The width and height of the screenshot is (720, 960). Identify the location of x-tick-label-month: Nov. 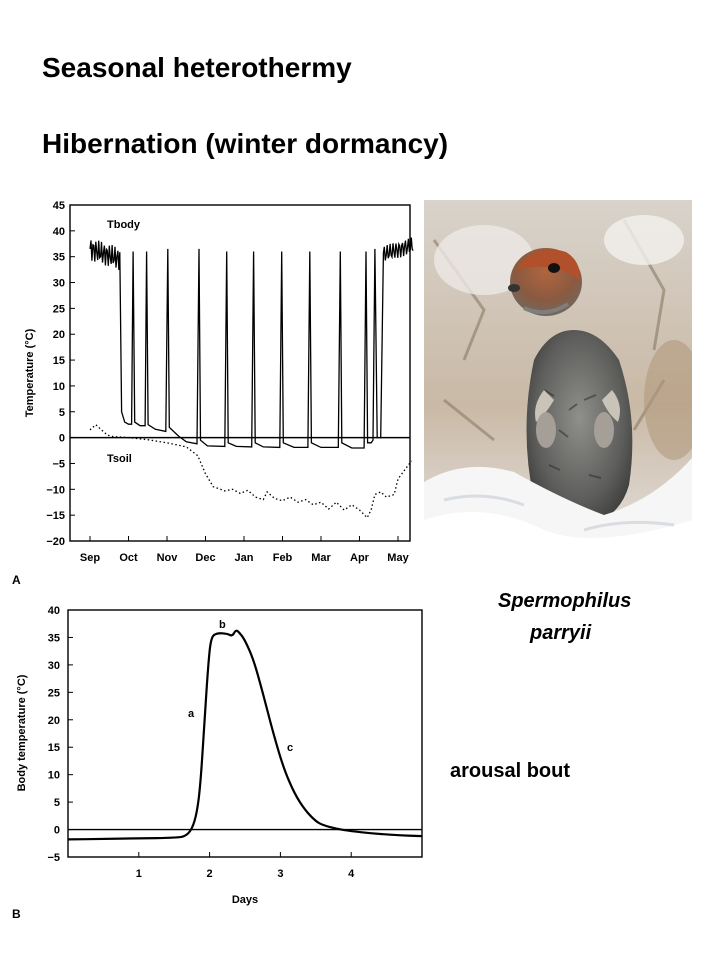
(168, 558).